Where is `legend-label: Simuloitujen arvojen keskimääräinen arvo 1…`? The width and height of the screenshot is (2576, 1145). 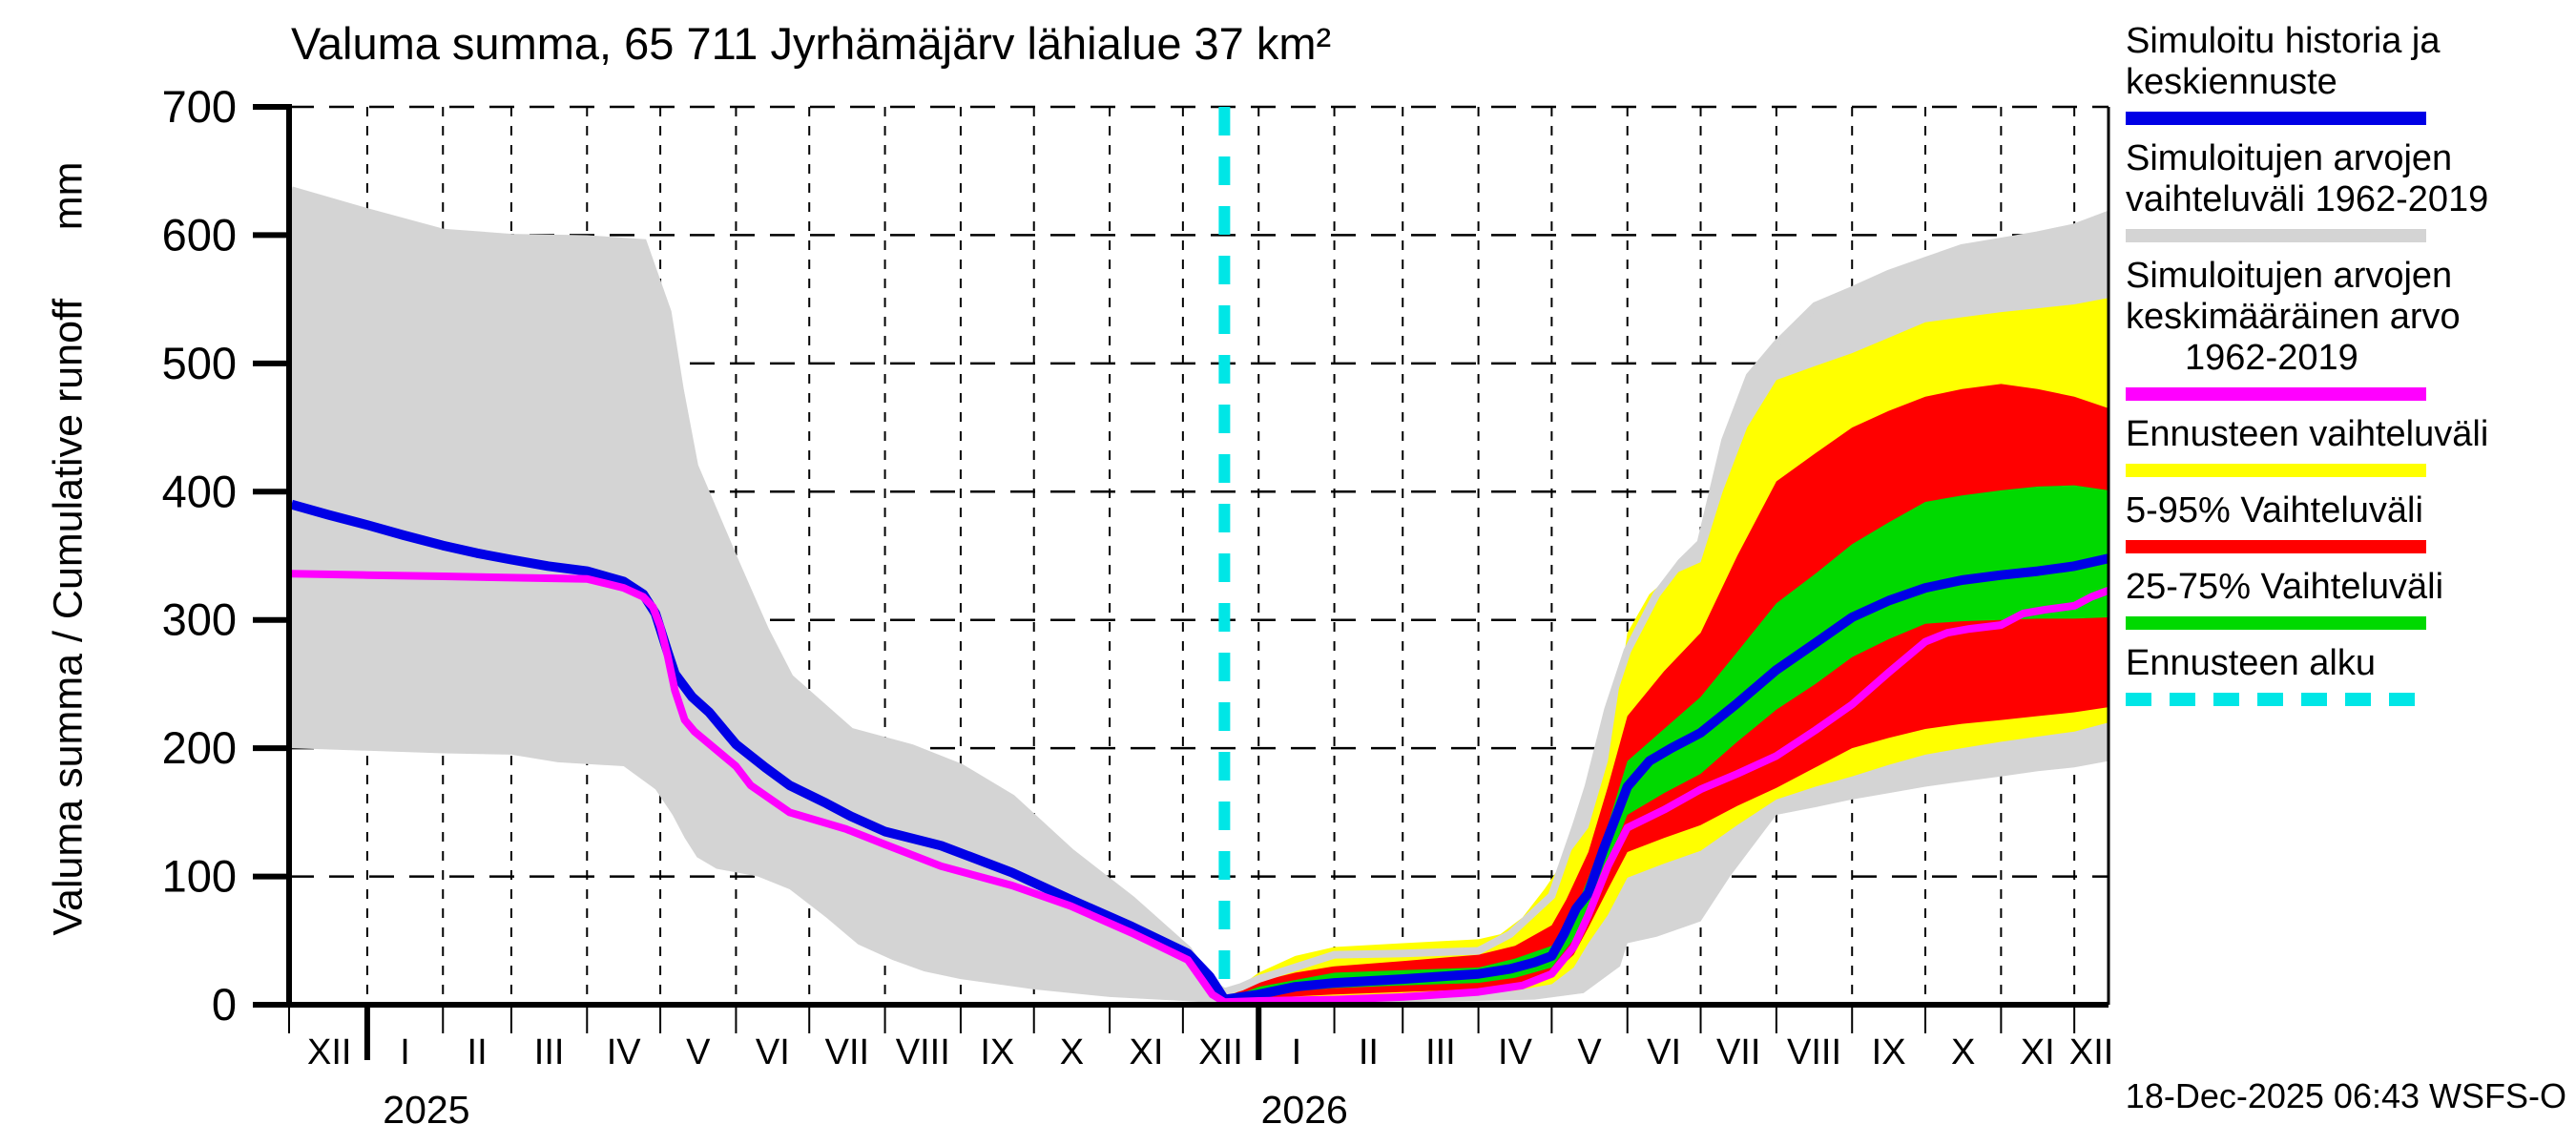
legend-label: Simuloitujen arvojen keskimääräinen arvo 1… is located at coordinates (2293, 317).